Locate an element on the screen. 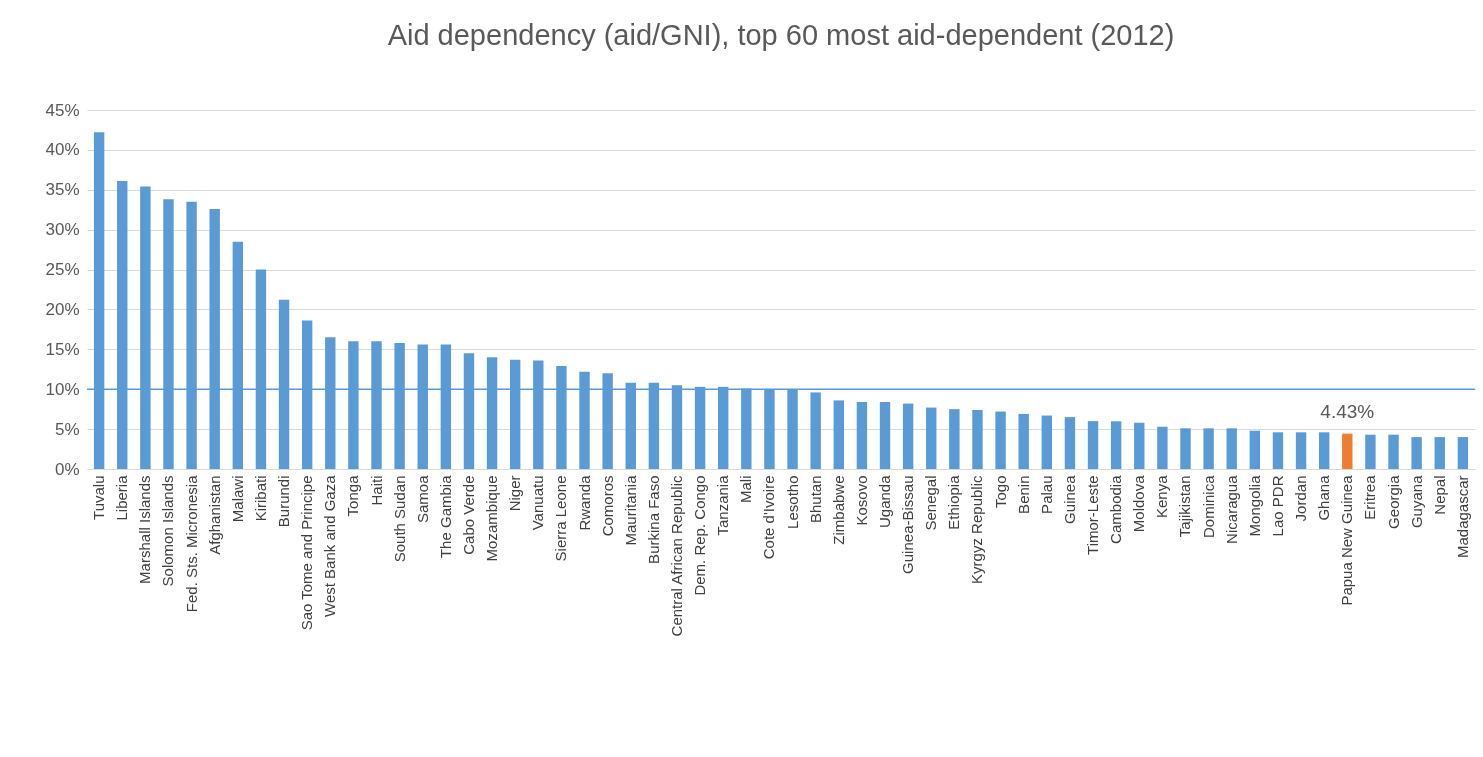 The image size is (1483, 757). x-tick-label: Burkina Faso is located at coordinates (653, 519).